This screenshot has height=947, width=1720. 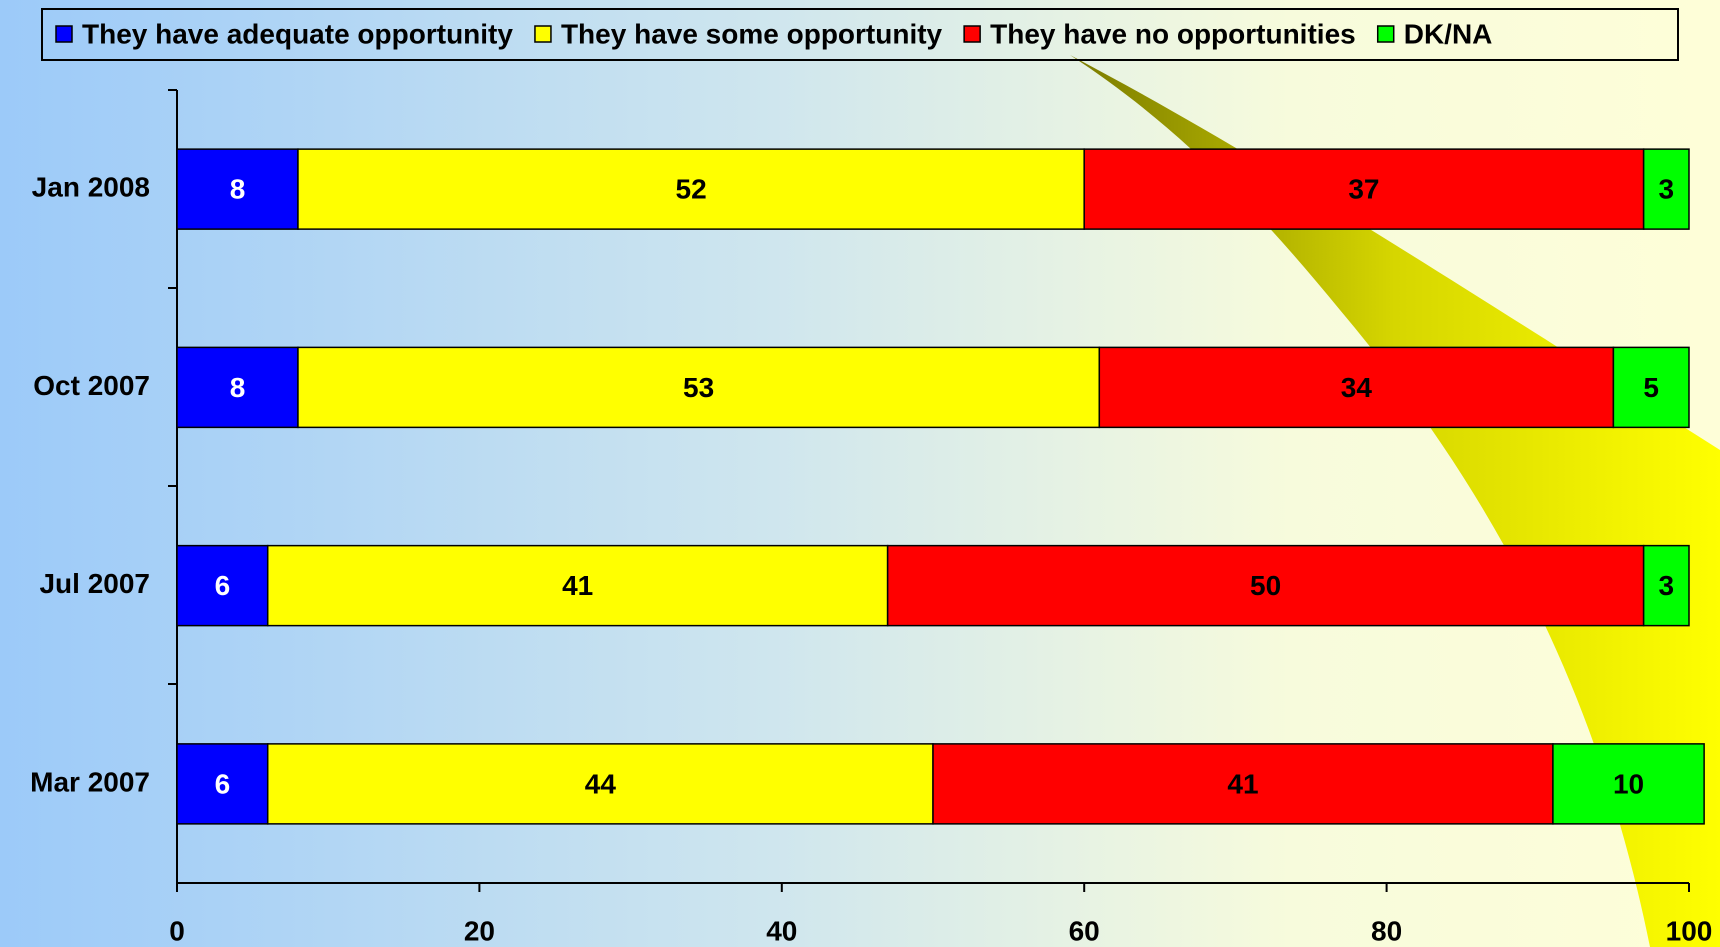 I want to click on x-tick-label: 60, so click(x=1084, y=930).